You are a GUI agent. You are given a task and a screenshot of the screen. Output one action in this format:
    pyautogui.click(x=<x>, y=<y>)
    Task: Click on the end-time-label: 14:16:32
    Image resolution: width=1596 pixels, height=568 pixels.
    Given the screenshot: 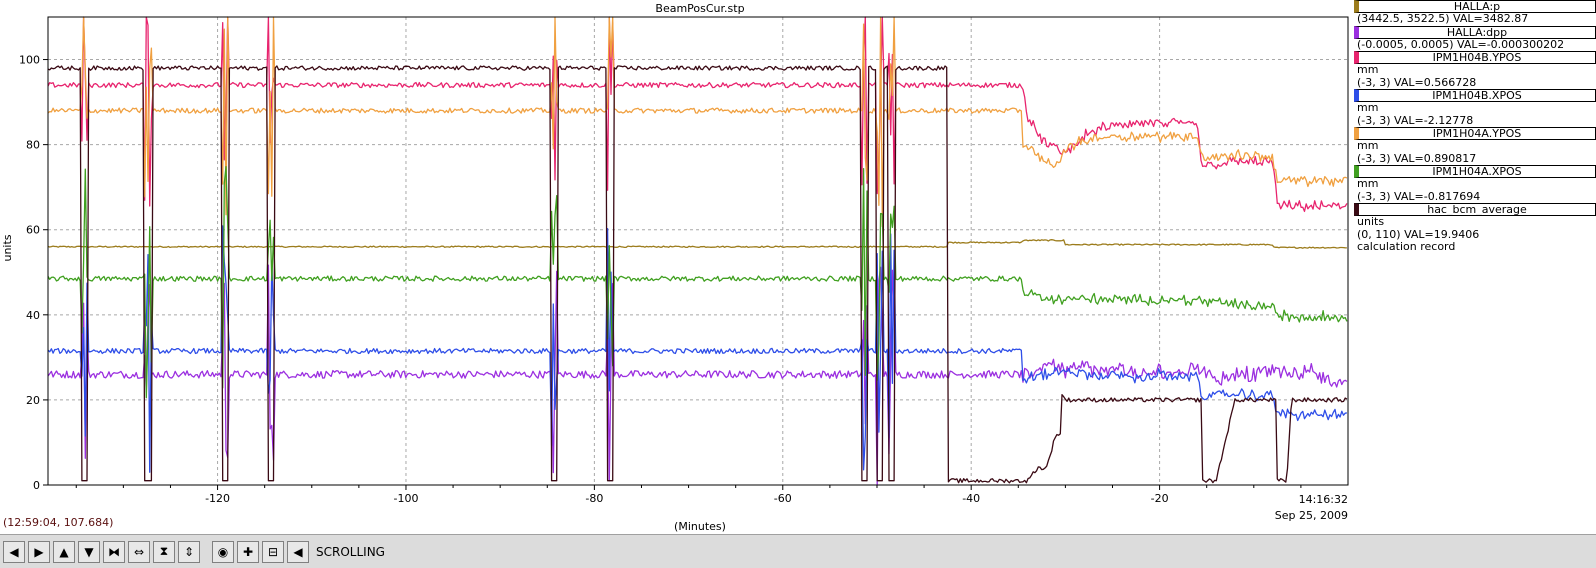 What is the action you would take?
    pyautogui.click(x=1323, y=499)
    